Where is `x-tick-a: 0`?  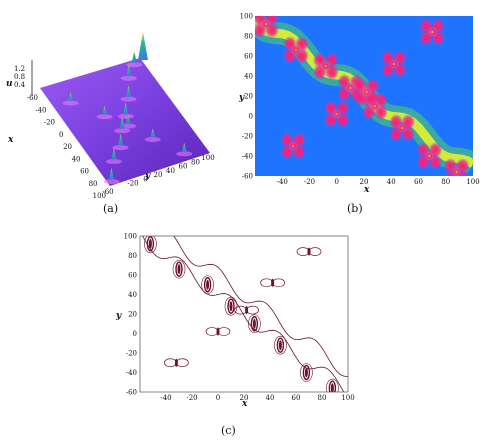
x-tick-a: 0 is located at coordinates (61, 135).